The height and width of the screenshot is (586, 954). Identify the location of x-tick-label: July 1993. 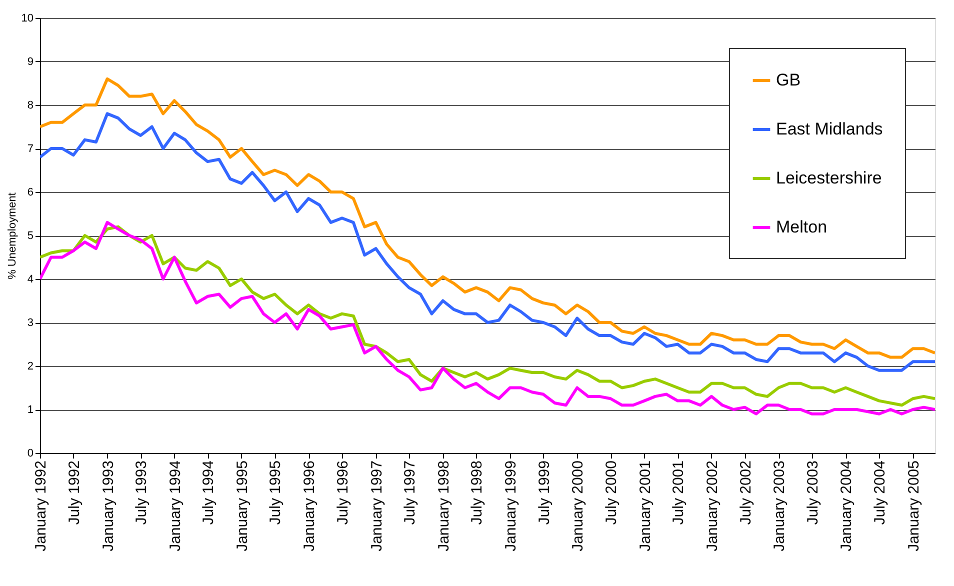
(141, 492).